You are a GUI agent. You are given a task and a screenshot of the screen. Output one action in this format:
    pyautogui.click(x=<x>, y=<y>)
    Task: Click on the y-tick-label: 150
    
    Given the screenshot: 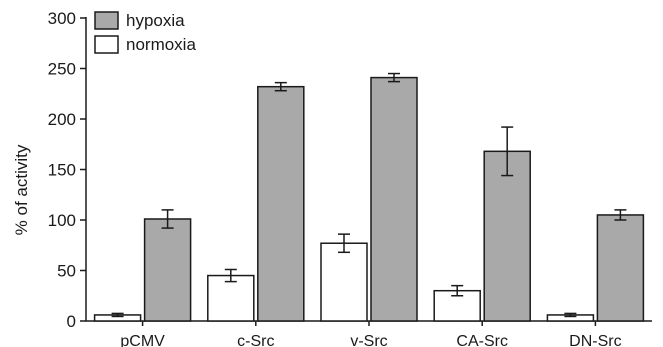 What is the action you would take?
    pyautogui.click(x=62, y=170)
    